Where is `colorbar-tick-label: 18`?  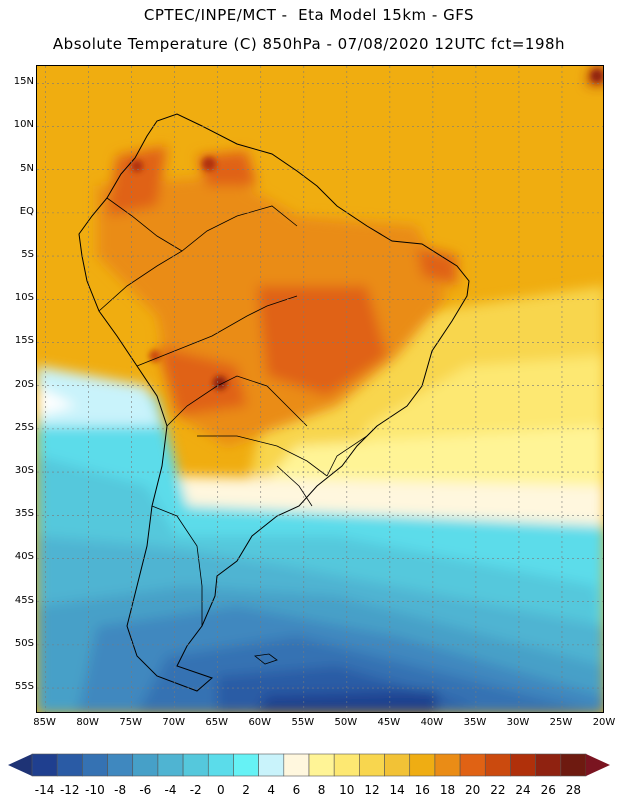 colorbar-tick-label: 18 is located at coordinates (447, 790).